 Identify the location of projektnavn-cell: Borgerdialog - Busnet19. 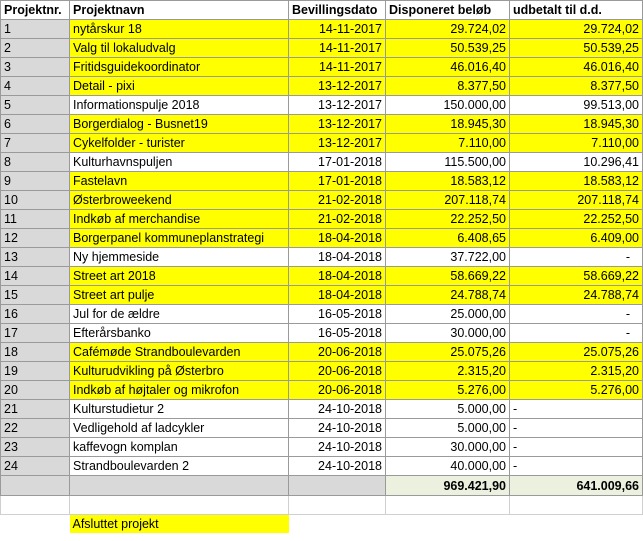
(179, 124).